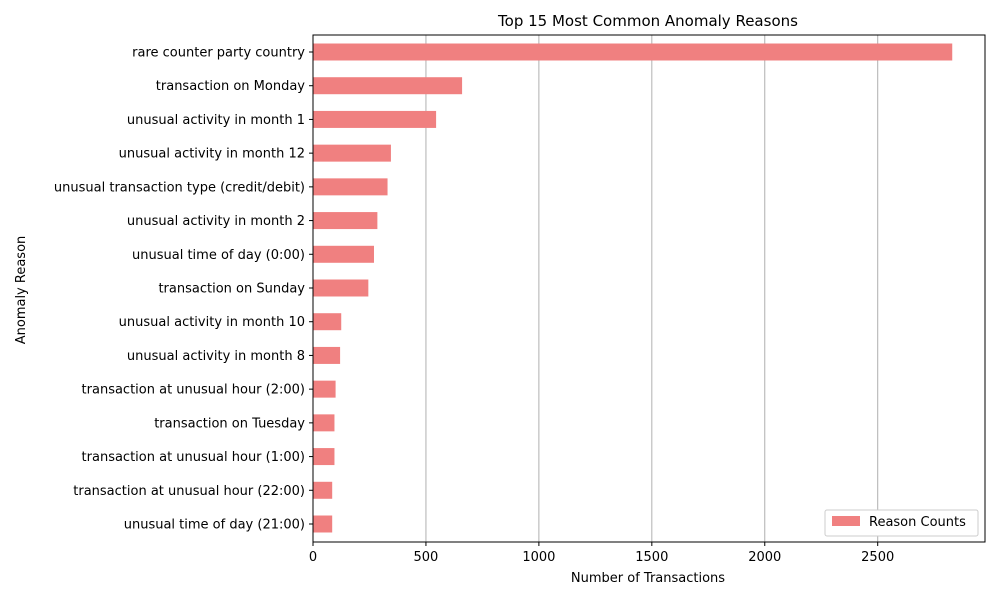 The image size is (1000, 600). Describe the element at coordinates (538, 557) in the screenshot. I see `x-tick-label: 1000` at that location.